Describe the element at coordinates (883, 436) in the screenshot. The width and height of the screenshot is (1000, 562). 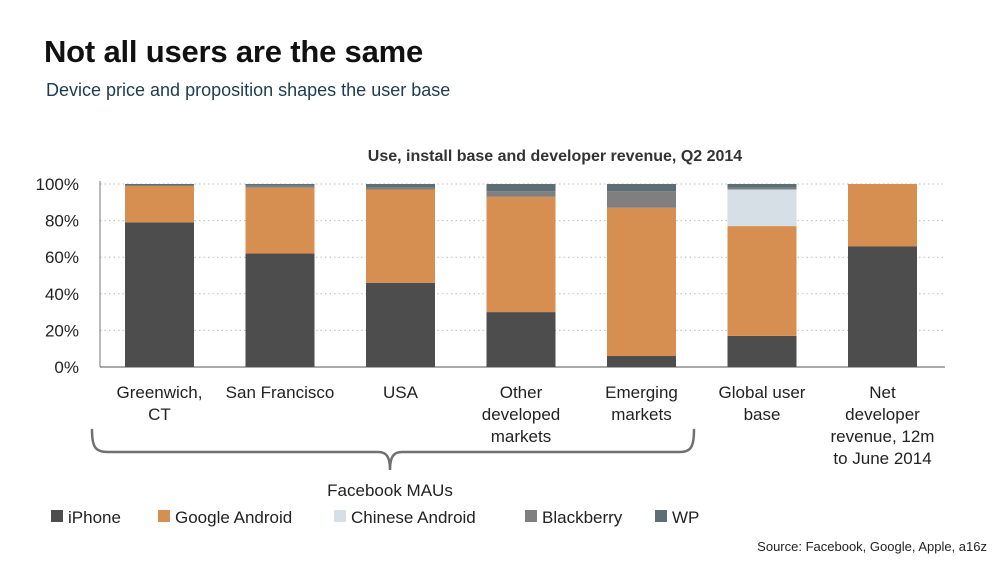
I see `x-tick-label: revenue, 12m` at that location.